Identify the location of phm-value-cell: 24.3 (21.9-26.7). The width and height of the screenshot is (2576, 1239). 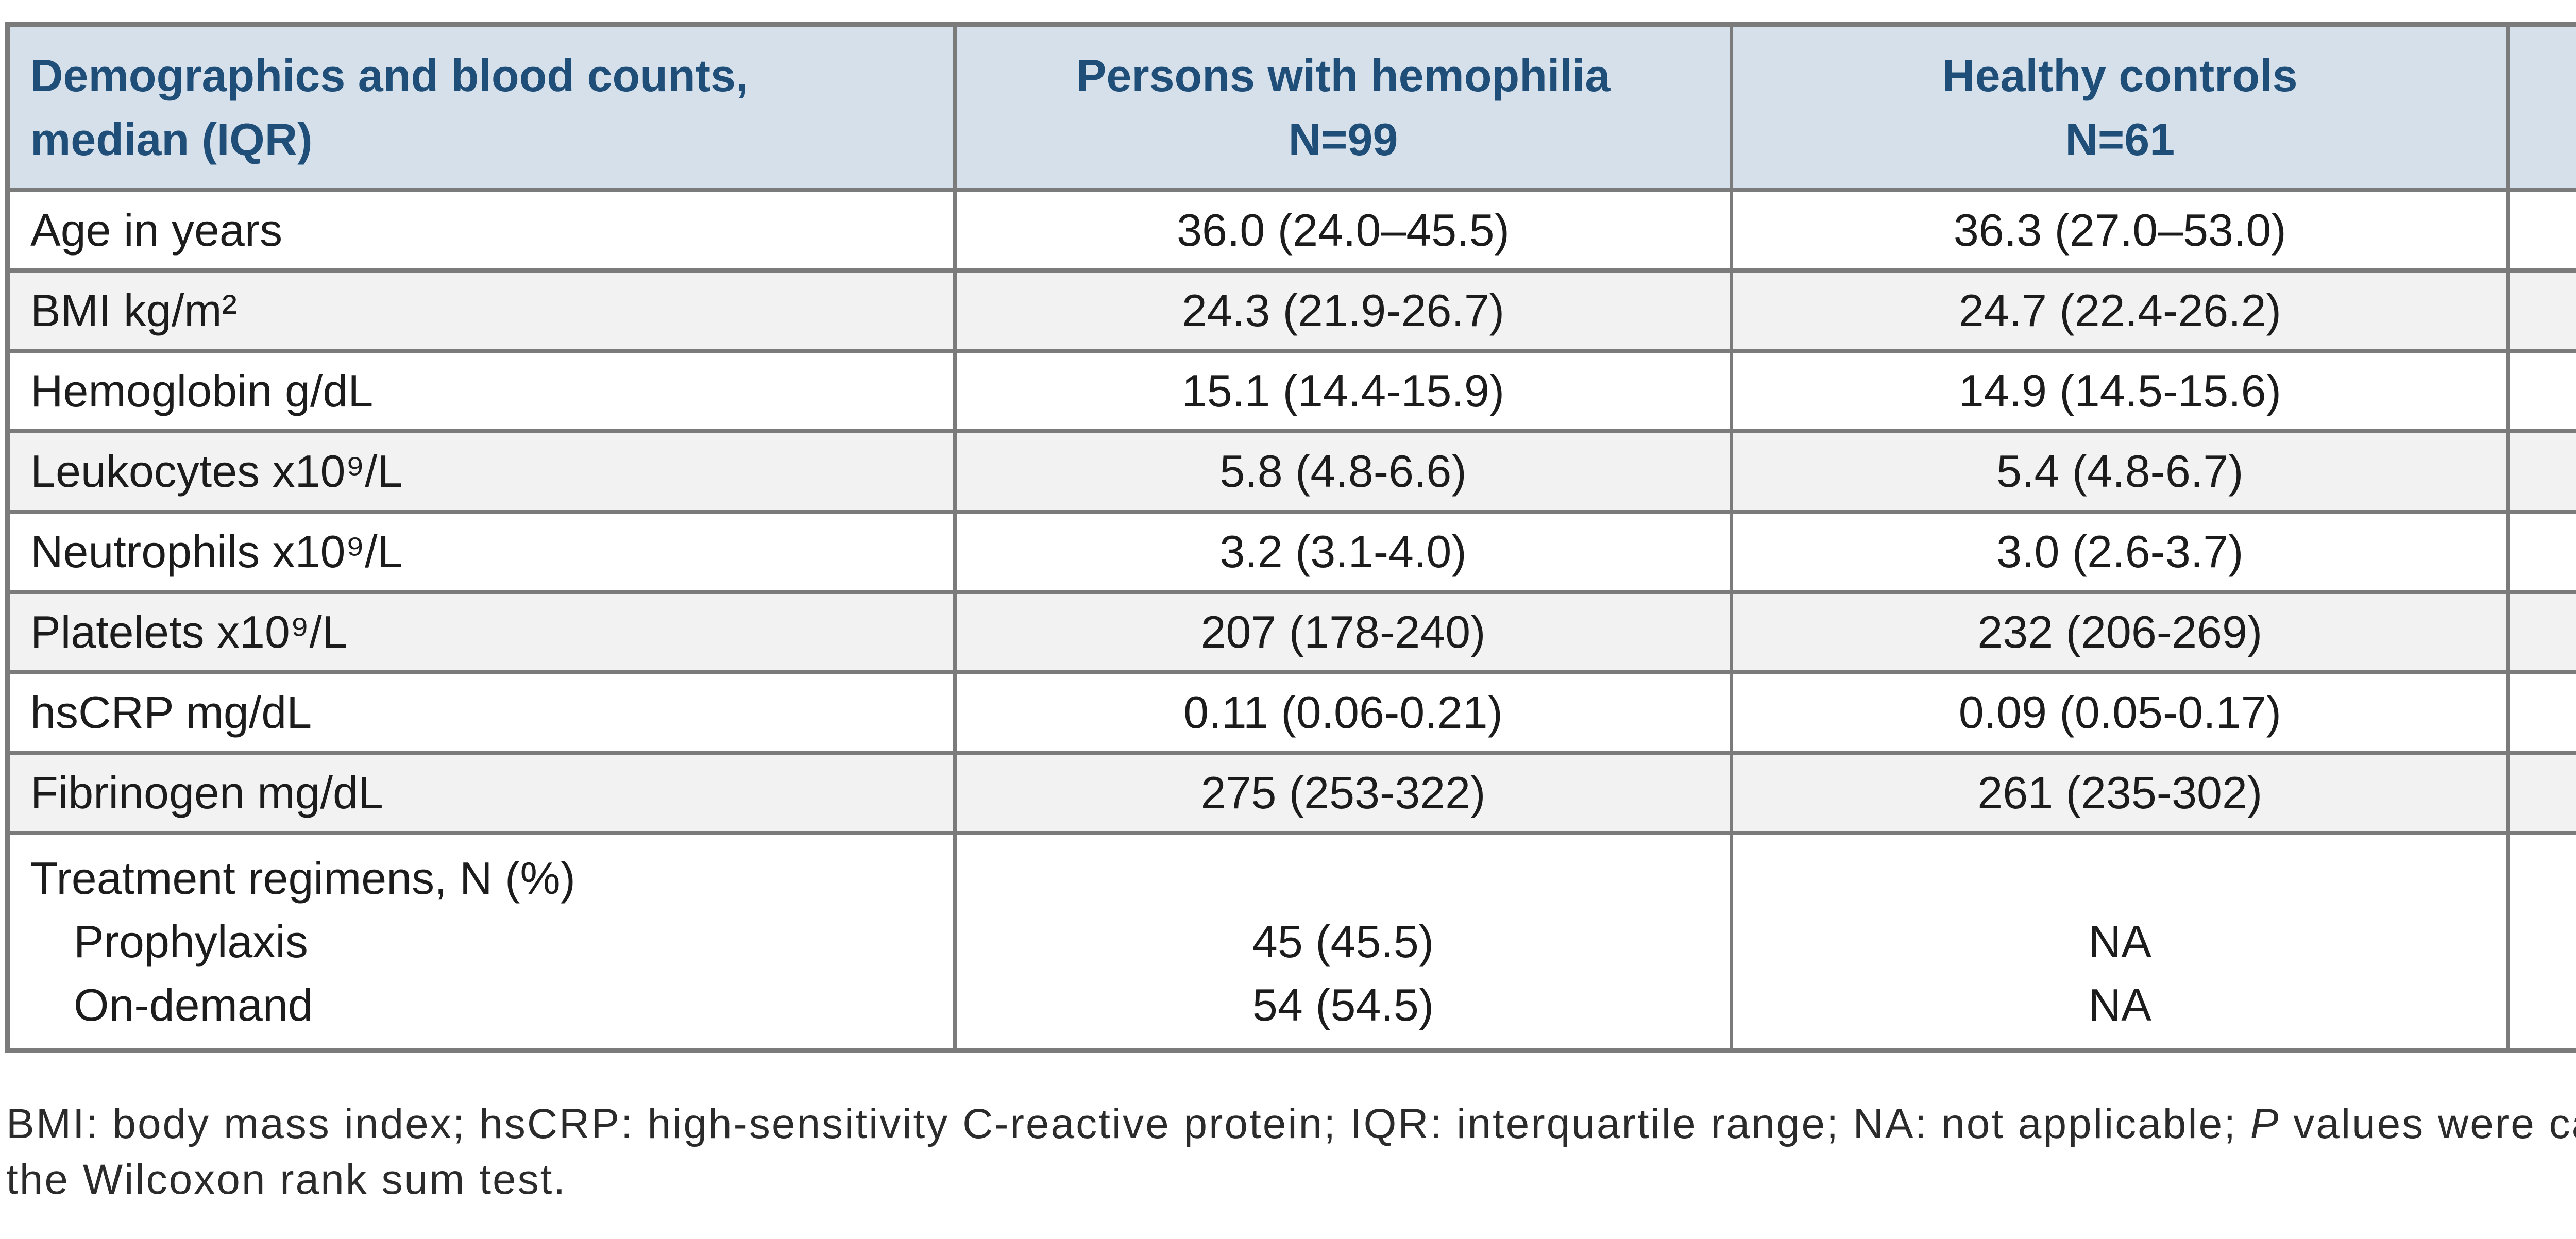
(1343, 310).